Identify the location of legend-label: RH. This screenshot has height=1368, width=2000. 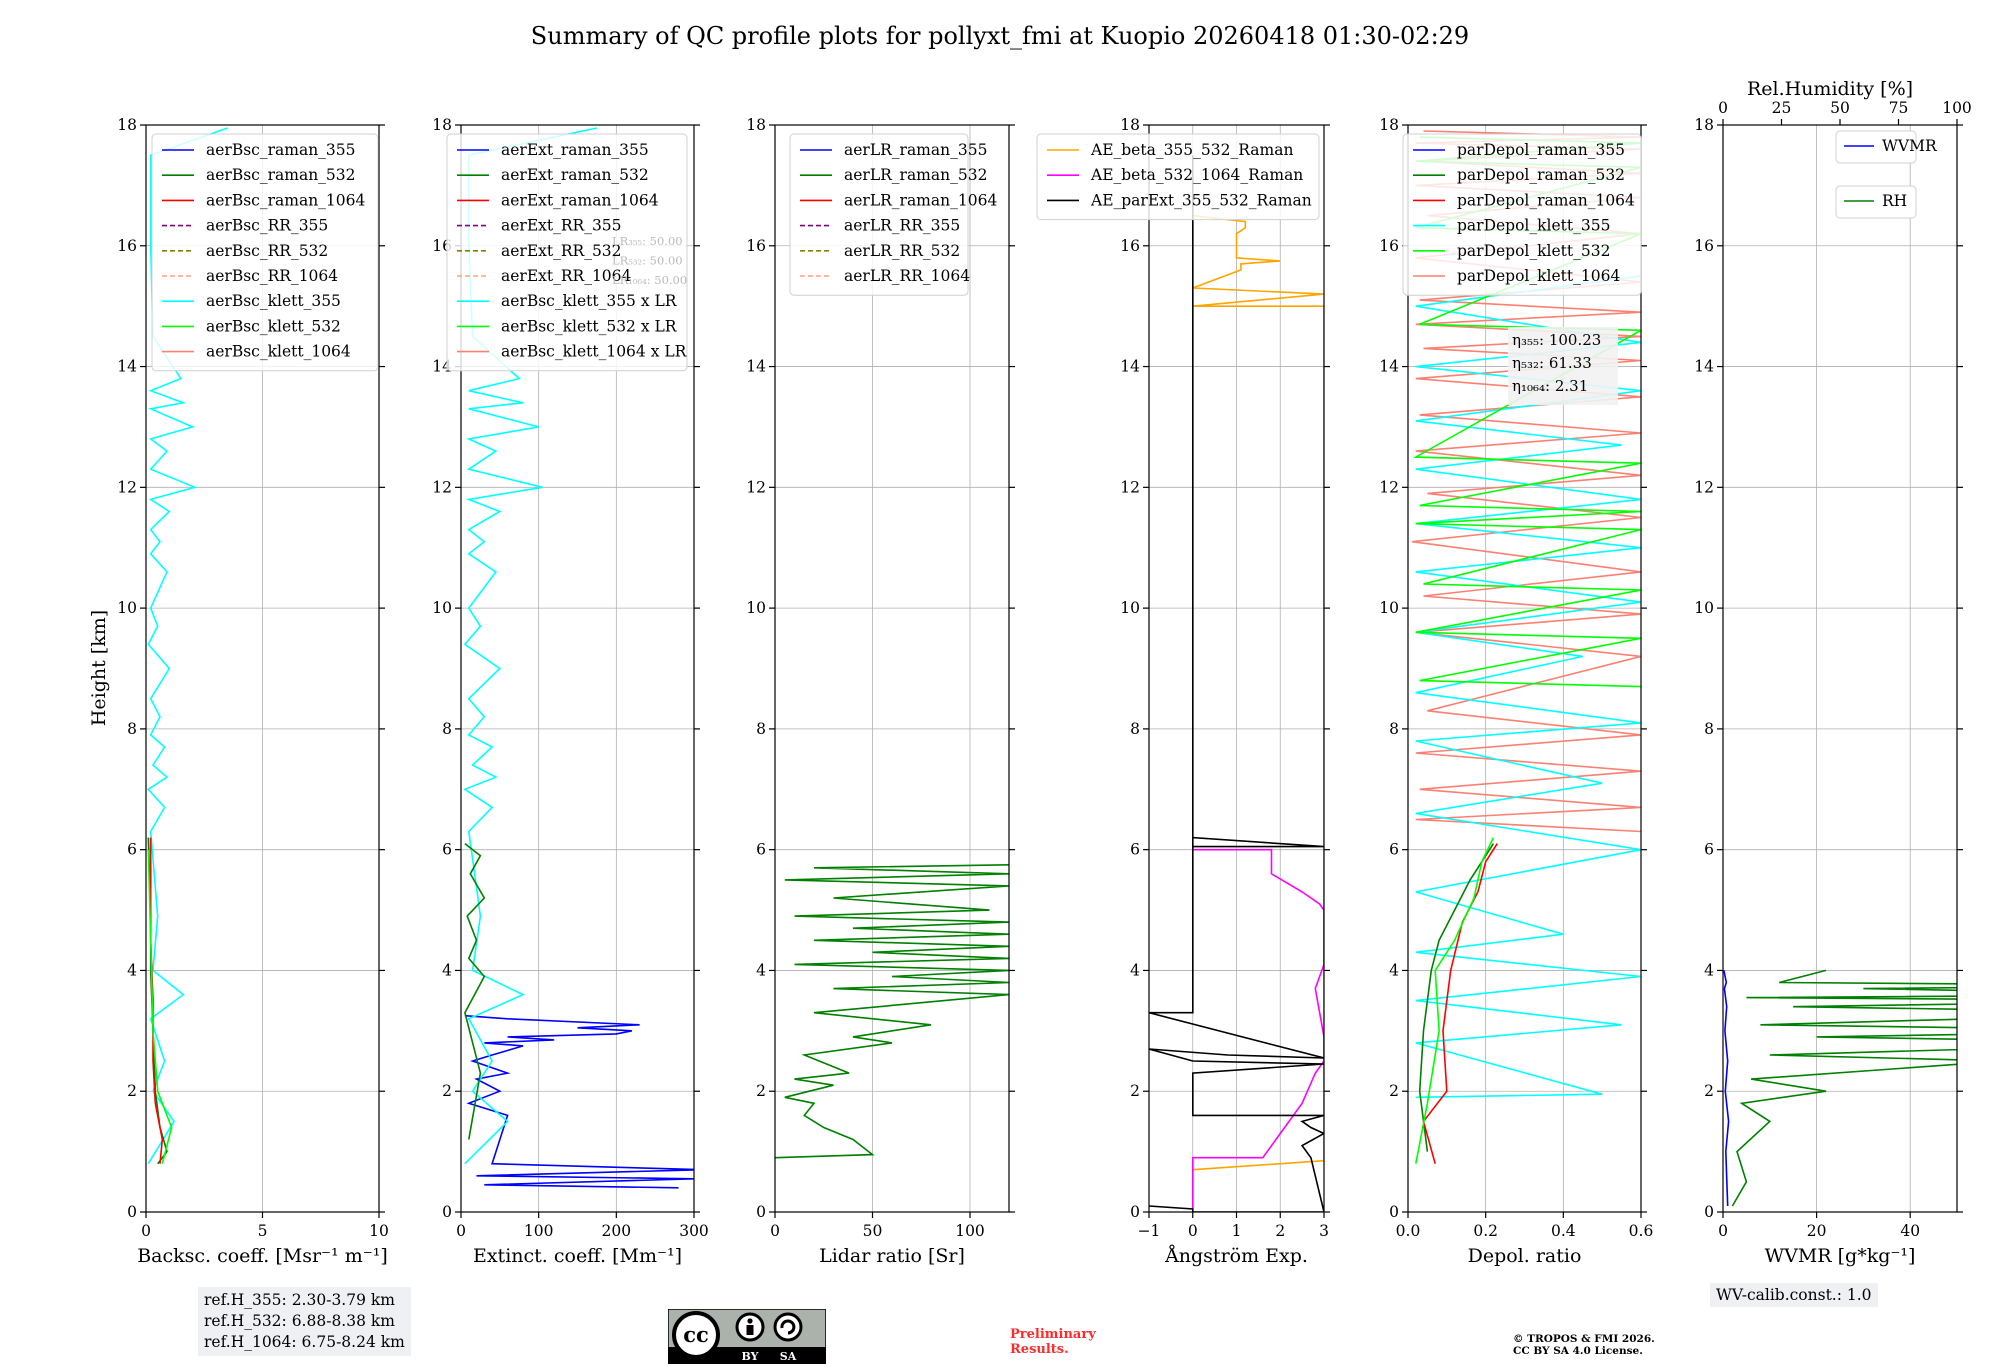
(1894, 201).